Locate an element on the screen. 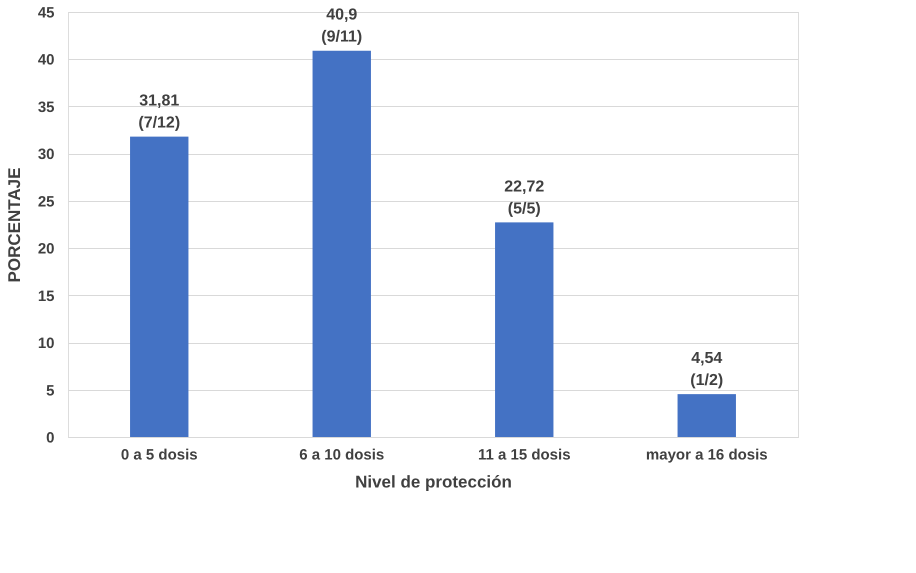 The image size is (916, 573). y-tick-label: 15 is located at coordinates (46, 296).